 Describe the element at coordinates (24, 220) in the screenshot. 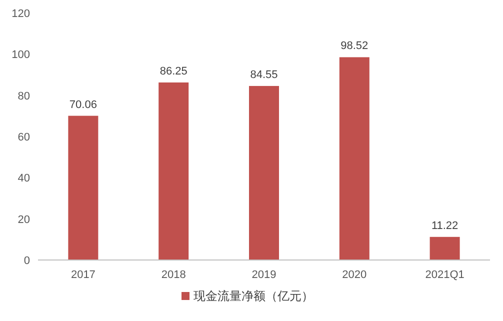

I see `y-tick-label: 20` at that location.